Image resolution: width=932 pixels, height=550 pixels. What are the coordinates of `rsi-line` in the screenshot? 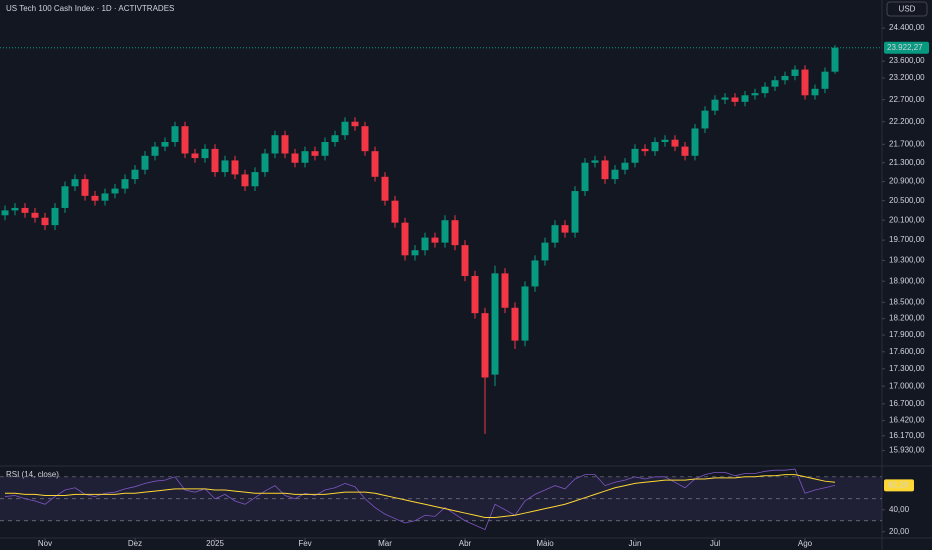 It's located at (420, 499).